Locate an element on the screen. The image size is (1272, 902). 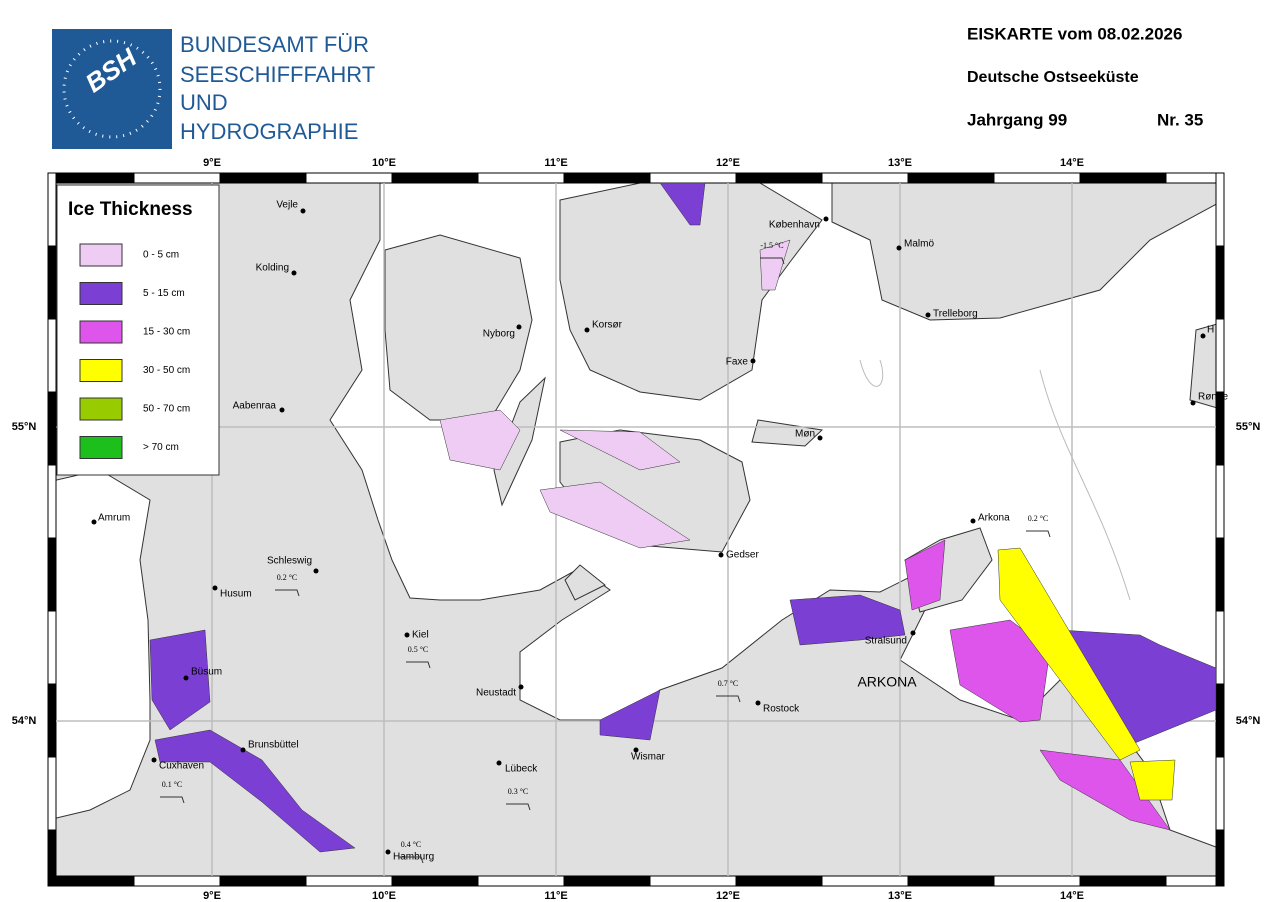
land is located at coordinates (585, 582).